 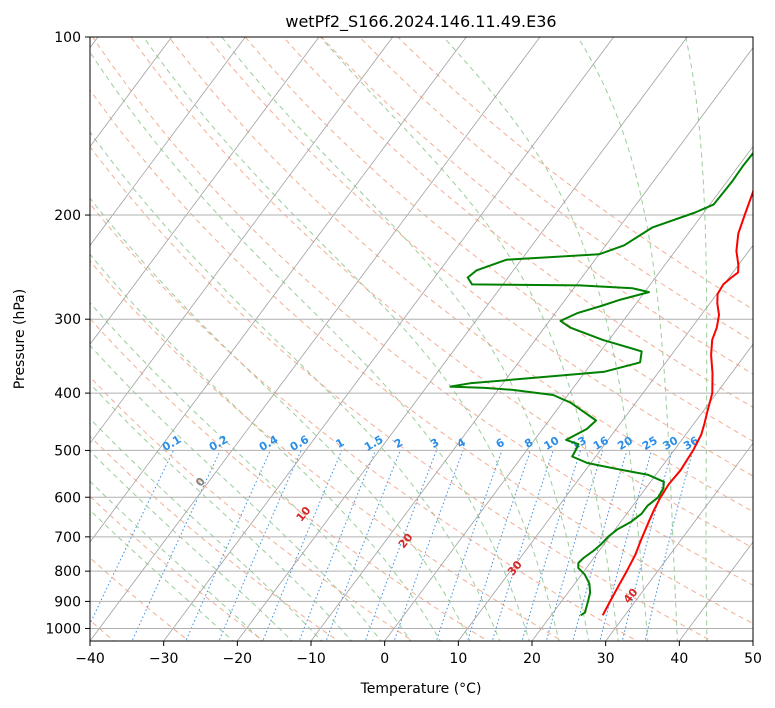 I want to click on x-axis-label: Temperature (°C), so click(x=421, y=689).